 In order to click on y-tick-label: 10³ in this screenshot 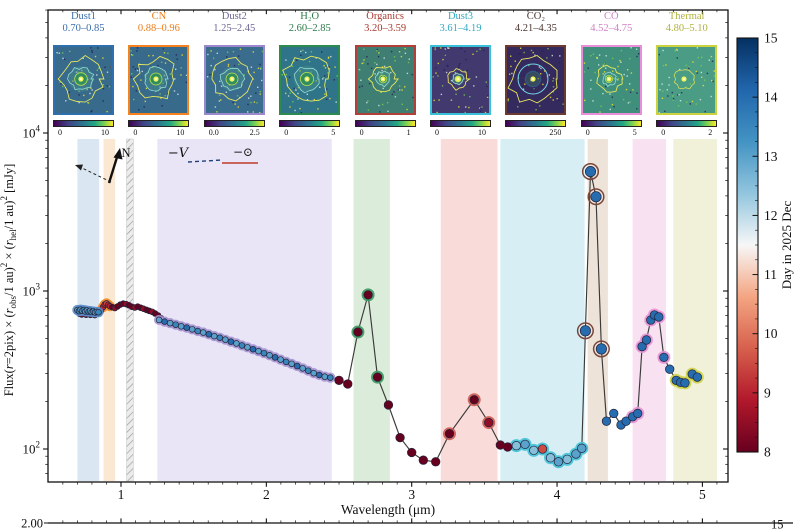, I will do `click(32, 290)`.